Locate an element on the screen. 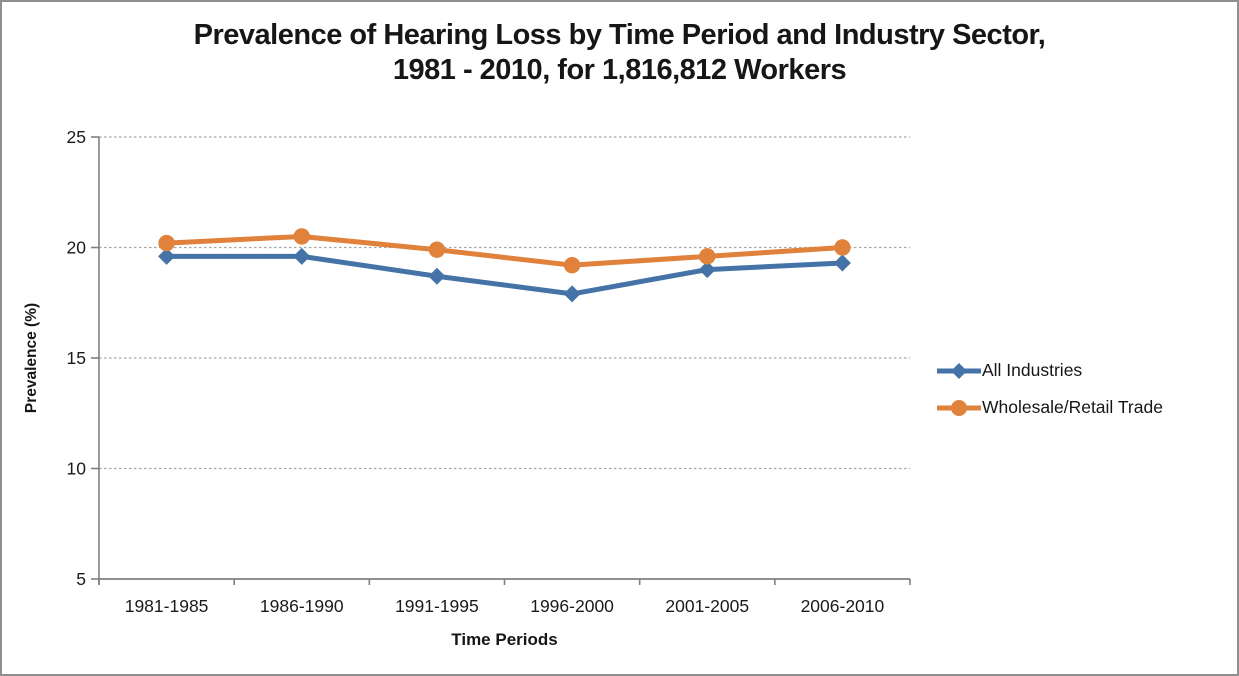 This screenshot has width=1239, height=676. legend-item-wholesale-retail-trade: Wholesale/Retail Trade is located at coordinates (1049, 407).